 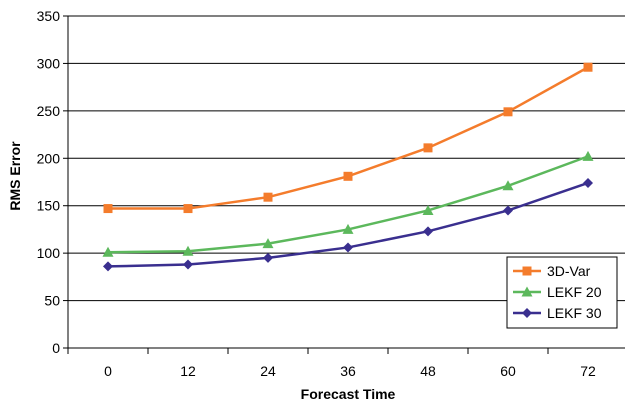 What do you see at coordinates (49, 158) in the screenshot?
I see `y-tick-label: 200` at bounding box center [49, 158].